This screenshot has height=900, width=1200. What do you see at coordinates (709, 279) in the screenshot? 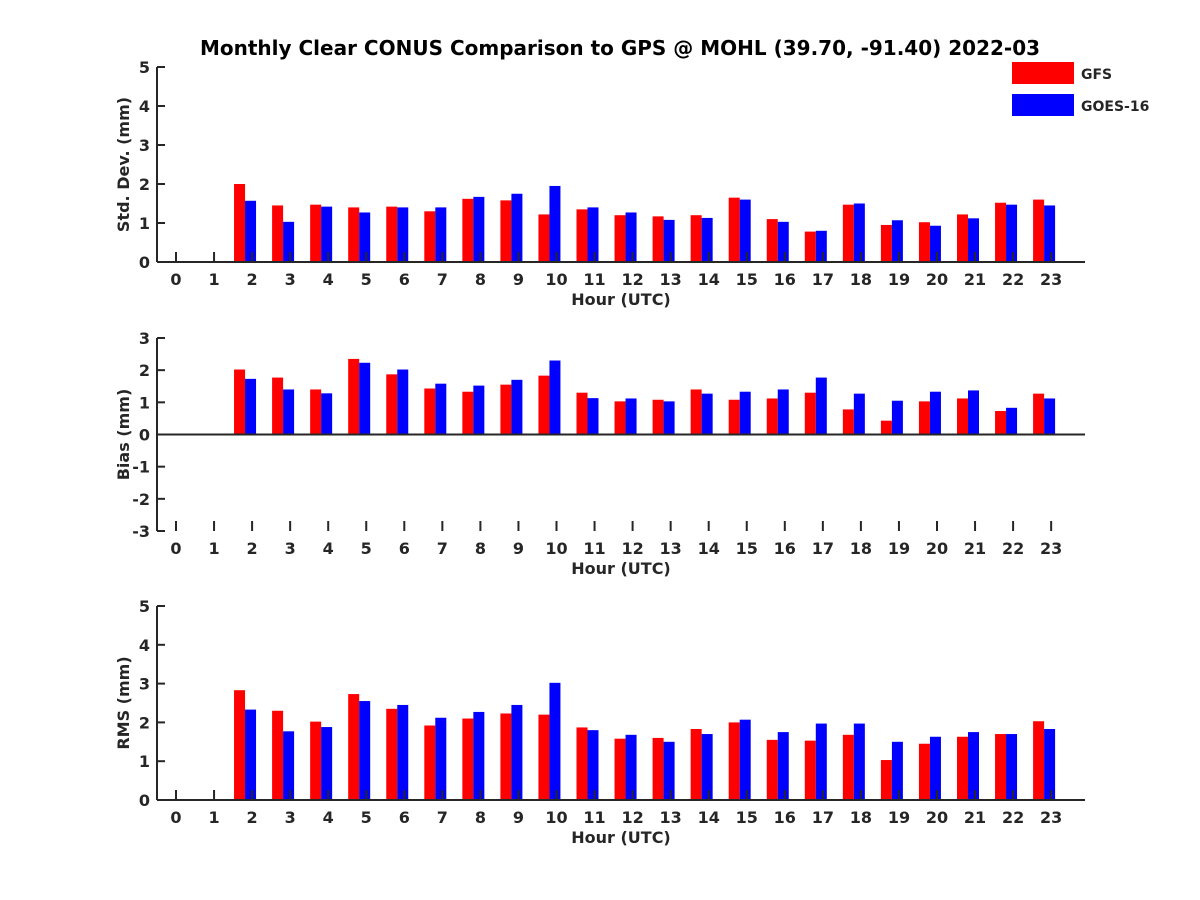
I see `x-tick-label: 14` at bounding box center [709, 279].